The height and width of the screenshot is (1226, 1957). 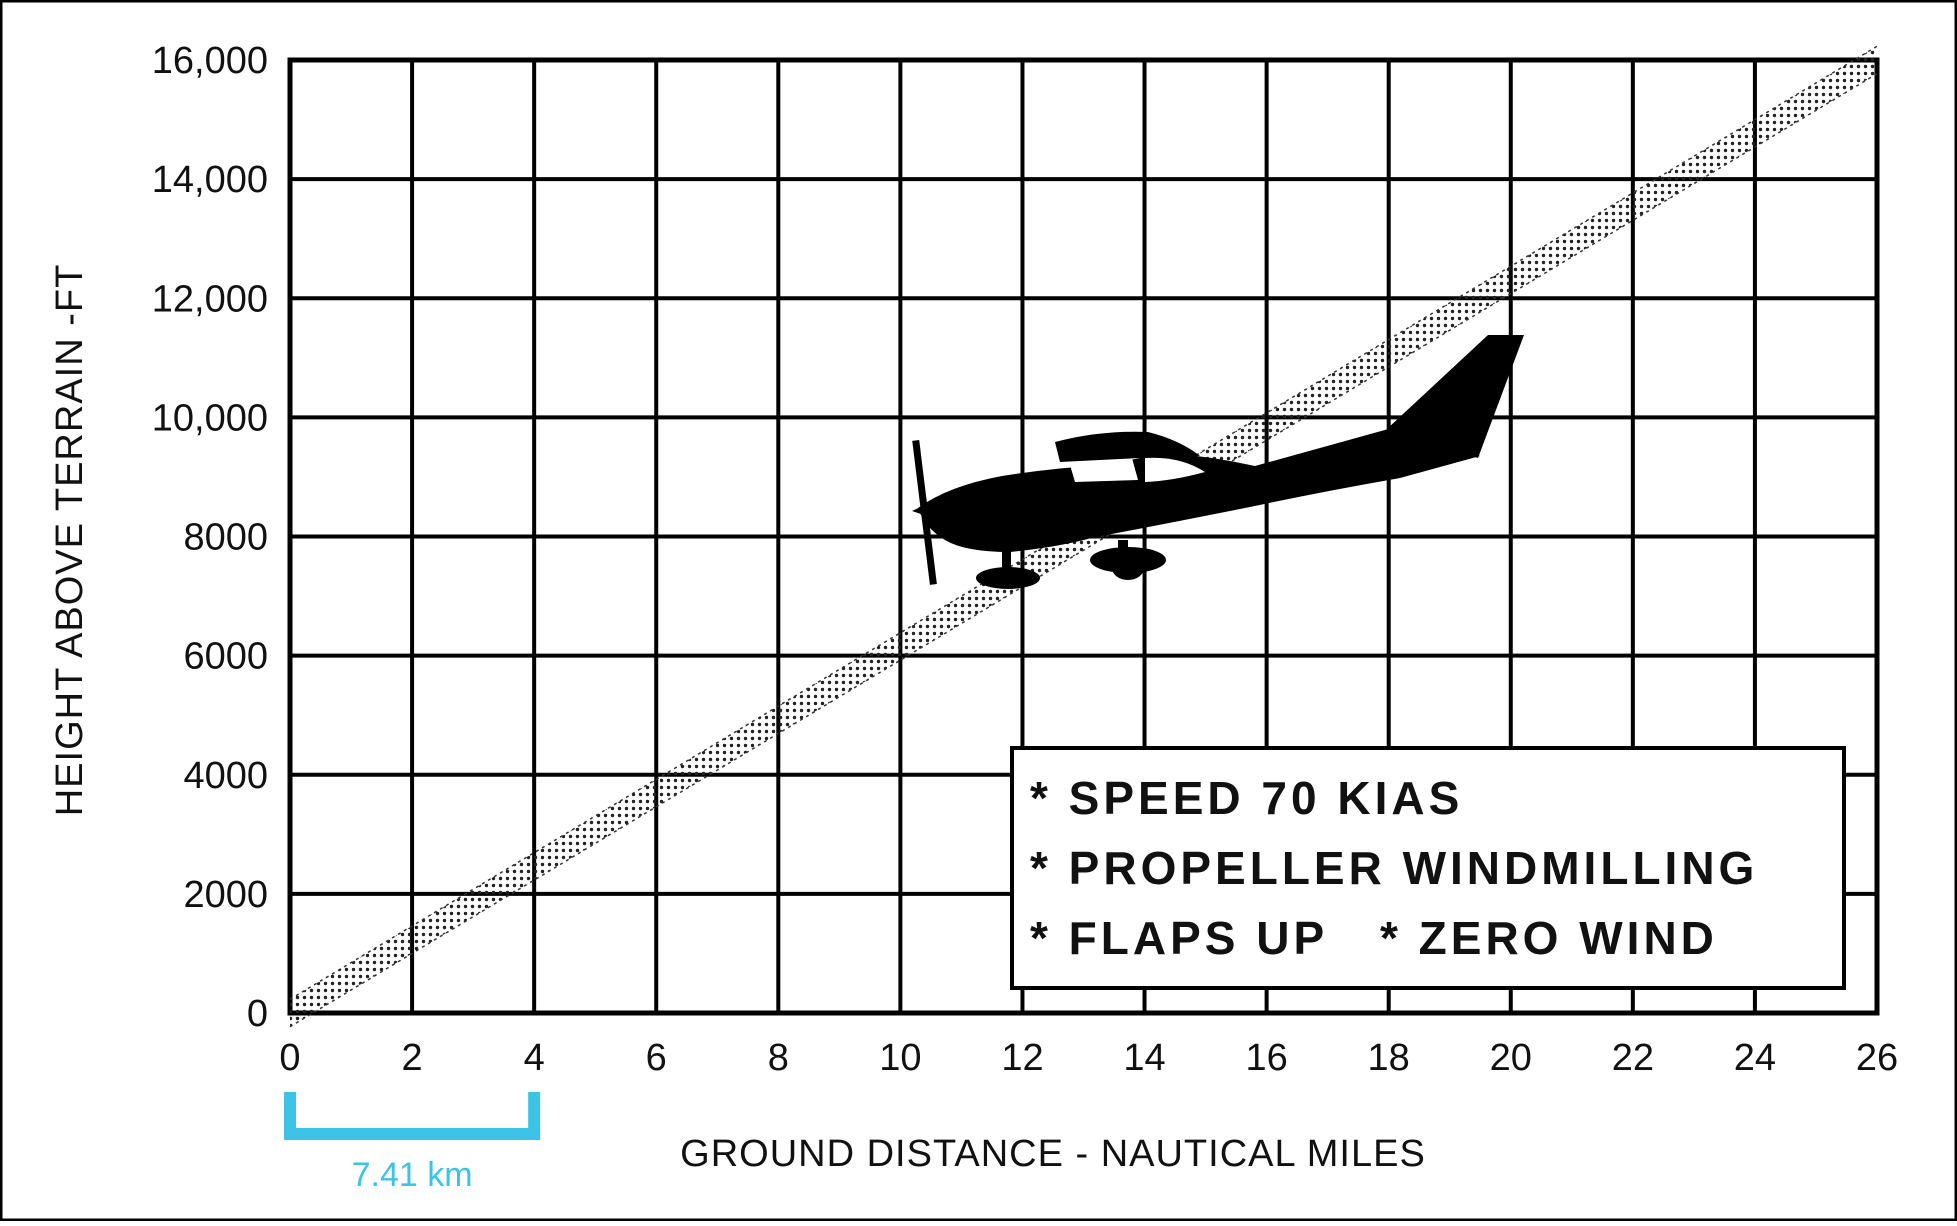 What do you see at coordinates (1394, 868) in the screenshot?
I see `note-propeller: * PROPELLER WINDMILLING` at bounding box center [1394, 868].